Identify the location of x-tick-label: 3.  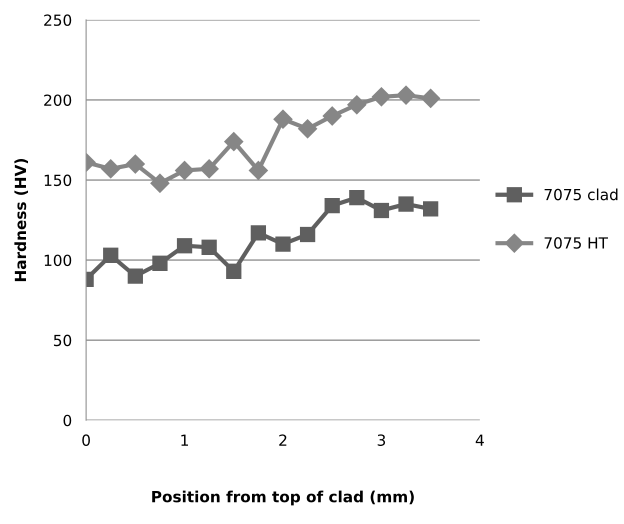
(382, 440).